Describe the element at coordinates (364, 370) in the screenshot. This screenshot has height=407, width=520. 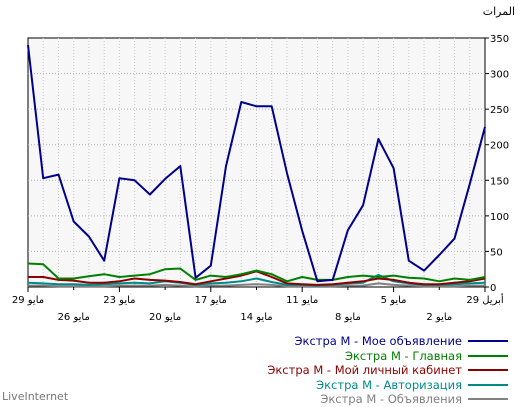
I see `legend-label: Экстра М - Мой личный кабинет` at that location.